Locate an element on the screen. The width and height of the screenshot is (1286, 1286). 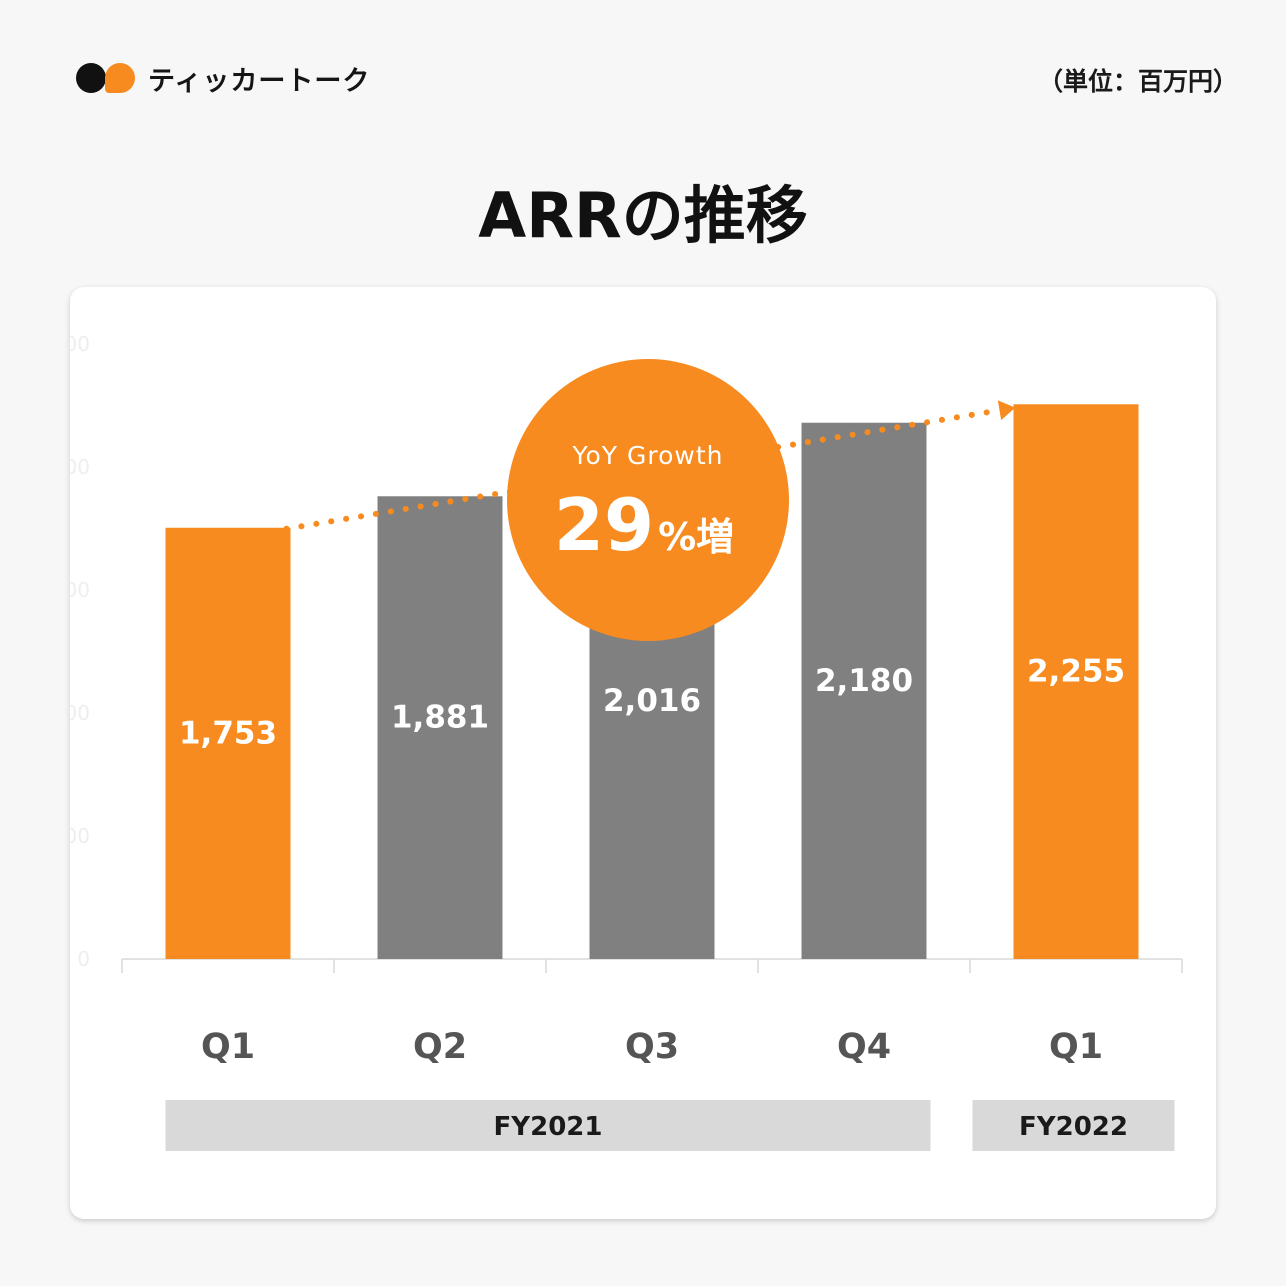
unit-label: （単位：百万円） is located at coordinates (1137, 81).